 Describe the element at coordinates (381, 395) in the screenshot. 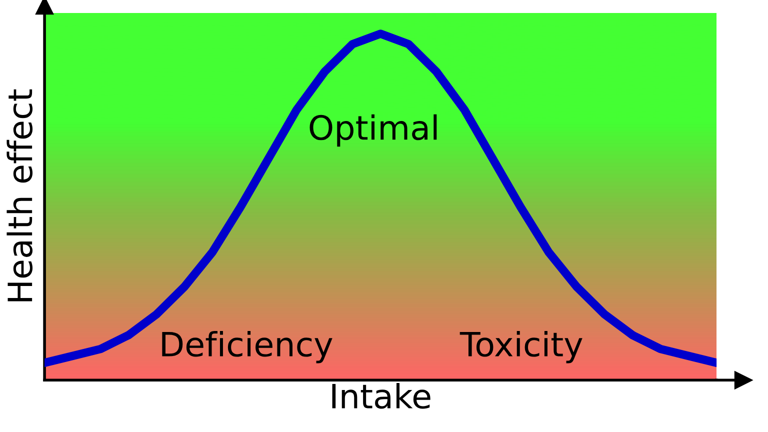

I see `x-axis-title: Intake` at that location.